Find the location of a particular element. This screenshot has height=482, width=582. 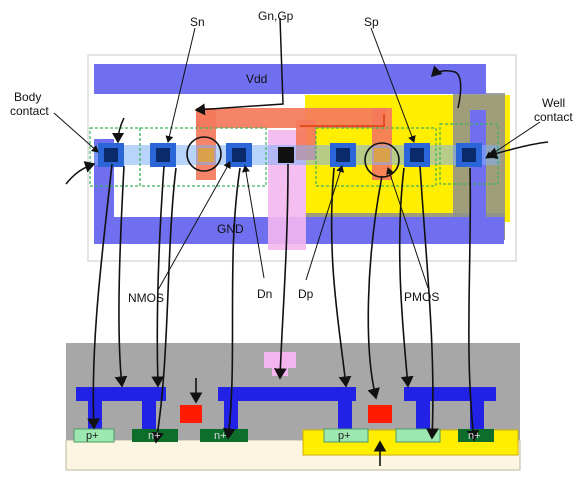

xs-label-pplus-drain: p+ is located at coordinates (344, 436).